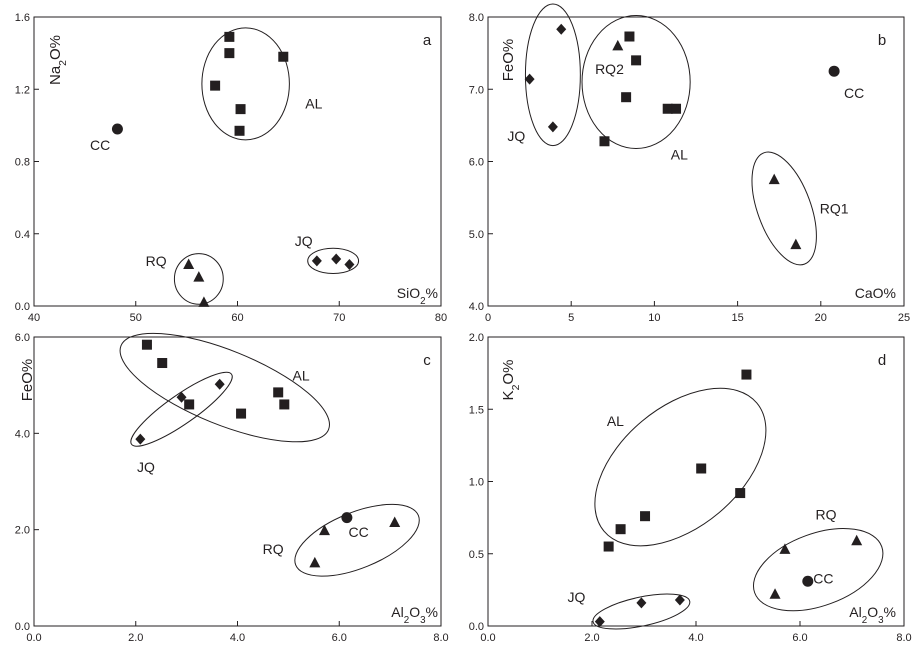 This screenshot has height=647, width=914. What do you see at coordinates (339, 318) in the screenshot?
I see `x-tick-label: 70` at bounding box center [339, 318].